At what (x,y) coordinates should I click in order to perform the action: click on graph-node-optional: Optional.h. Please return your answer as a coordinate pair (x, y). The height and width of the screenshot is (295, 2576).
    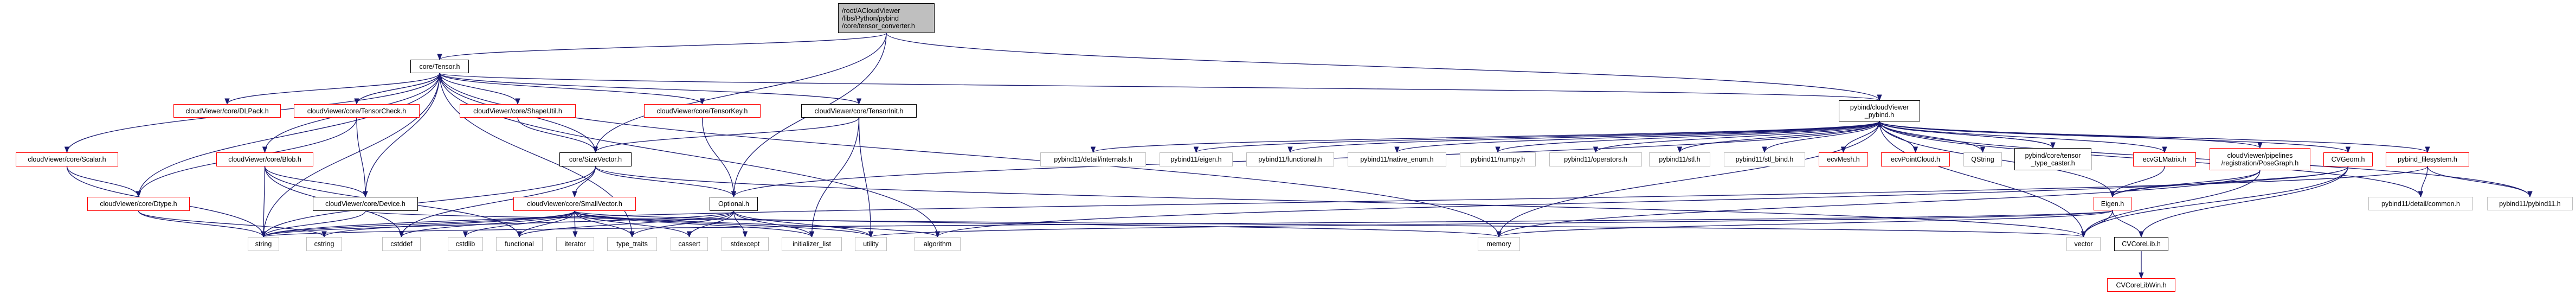
    Looking at the image, I should click on (734, 204).